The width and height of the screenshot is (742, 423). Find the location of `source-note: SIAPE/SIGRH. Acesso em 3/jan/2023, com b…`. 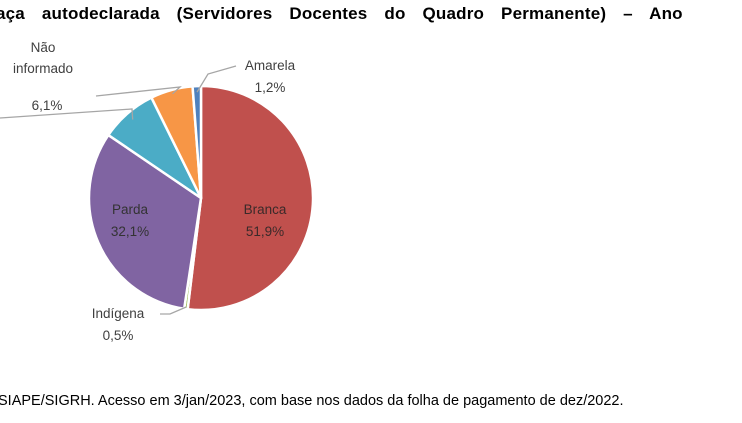

source-note: SIAPE/SIGRH. Acesso em 3/jan/2023, com b… is located at coordinates (312, 401).